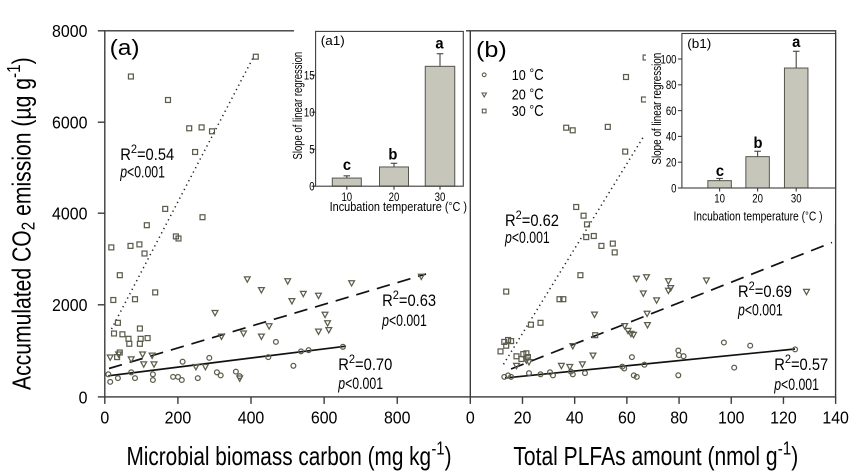 Image resolution: width=865 pixels, height=473 pixels. Describe the element at coordinates (528, 111) in the screenshot. I see `svg-text: 30 °C` at that location.